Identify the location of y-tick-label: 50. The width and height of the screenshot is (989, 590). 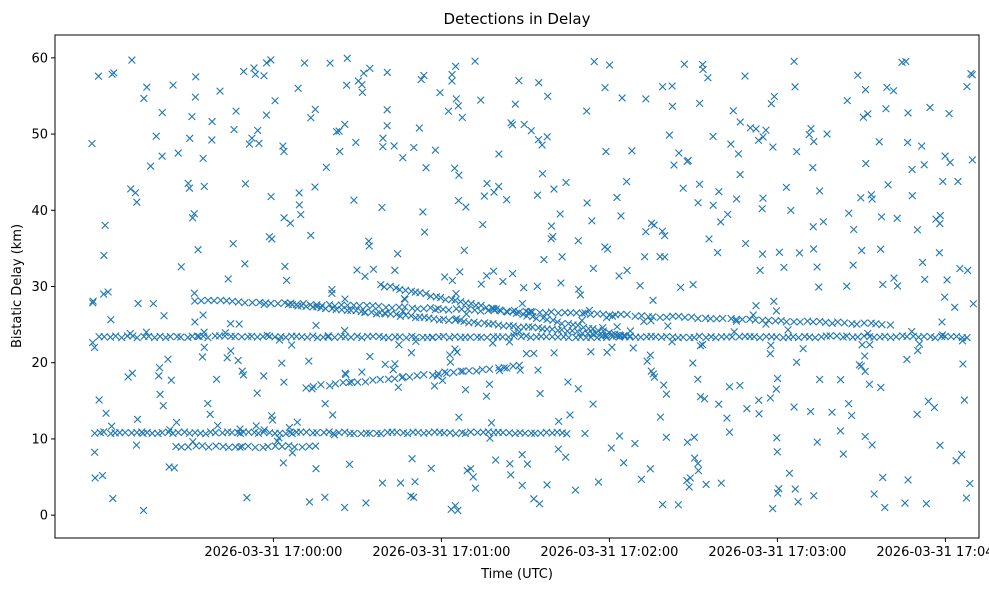
(39, 135).